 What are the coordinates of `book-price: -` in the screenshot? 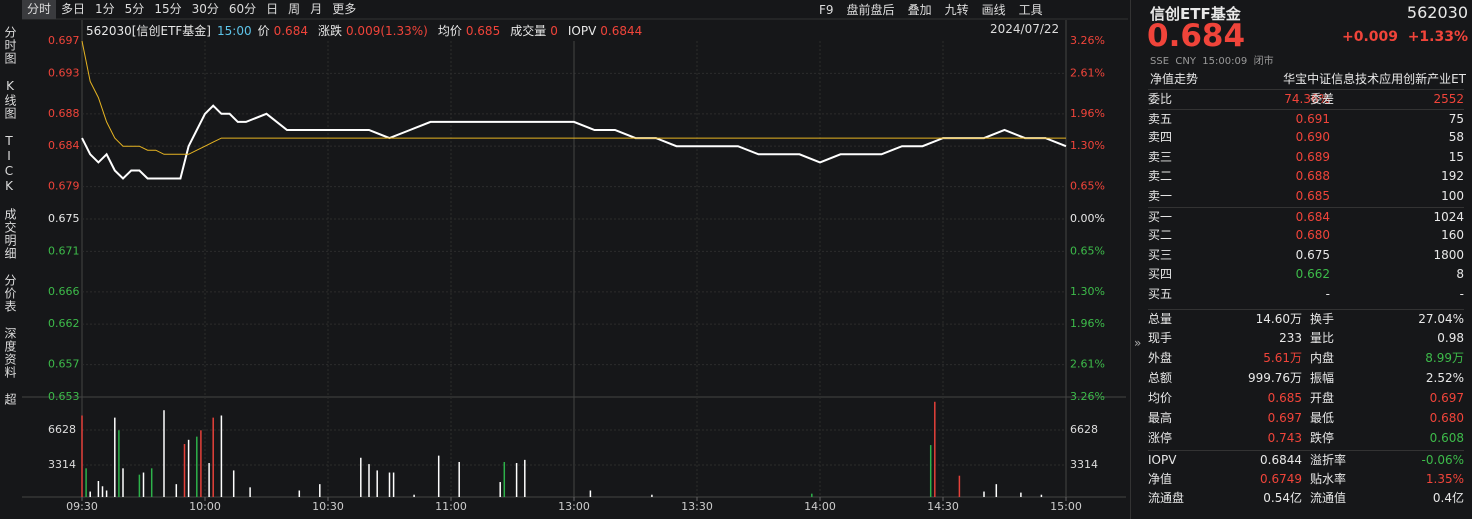 It's located at (1327, 293).